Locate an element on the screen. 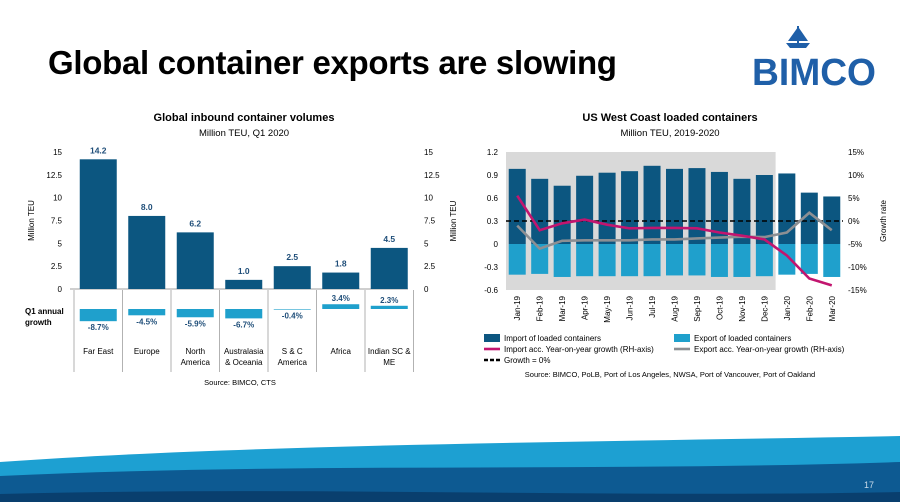  category-label: America is located at coordinates (293, 362).